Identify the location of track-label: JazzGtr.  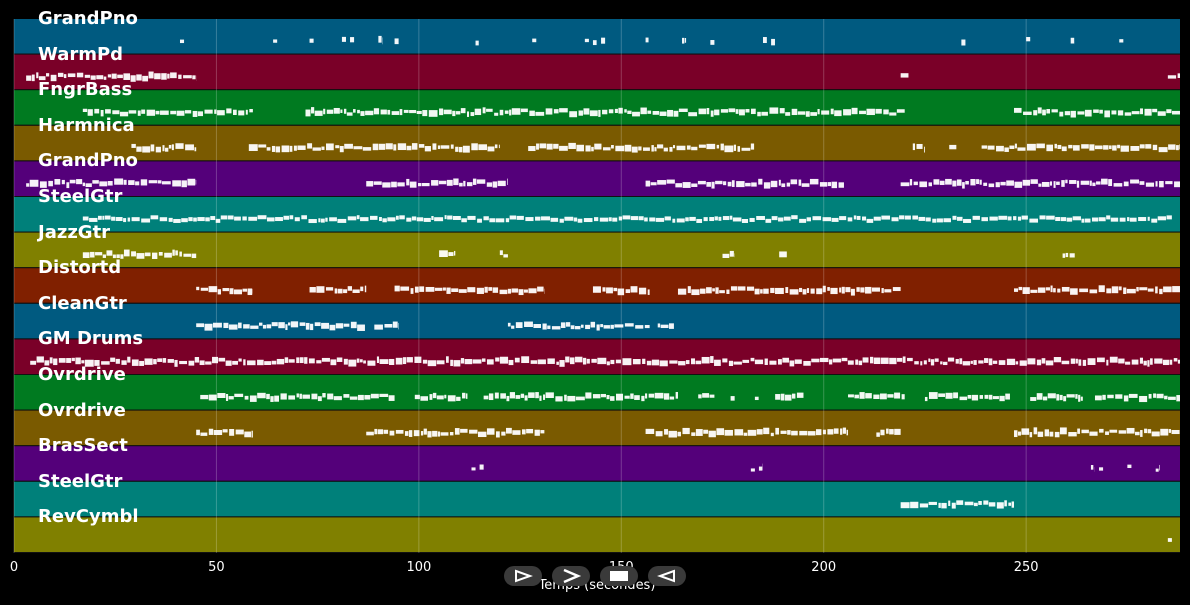
(74, 232).